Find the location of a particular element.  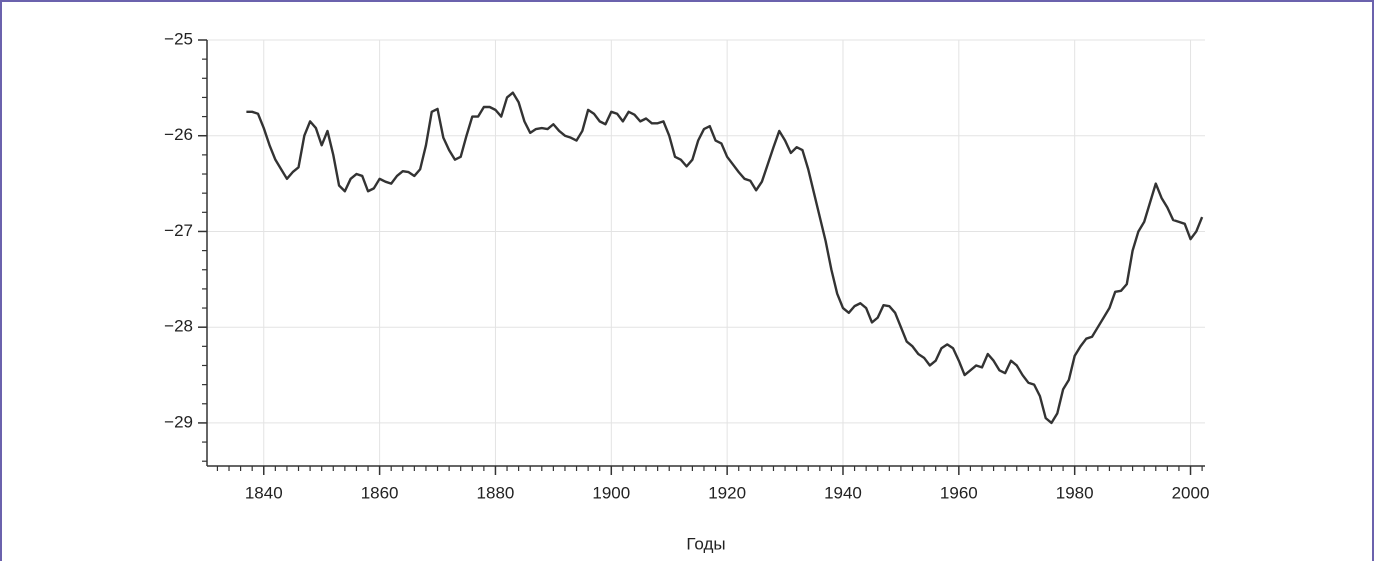

x-tick-label: 1960 is located at coordinates (959, 492).